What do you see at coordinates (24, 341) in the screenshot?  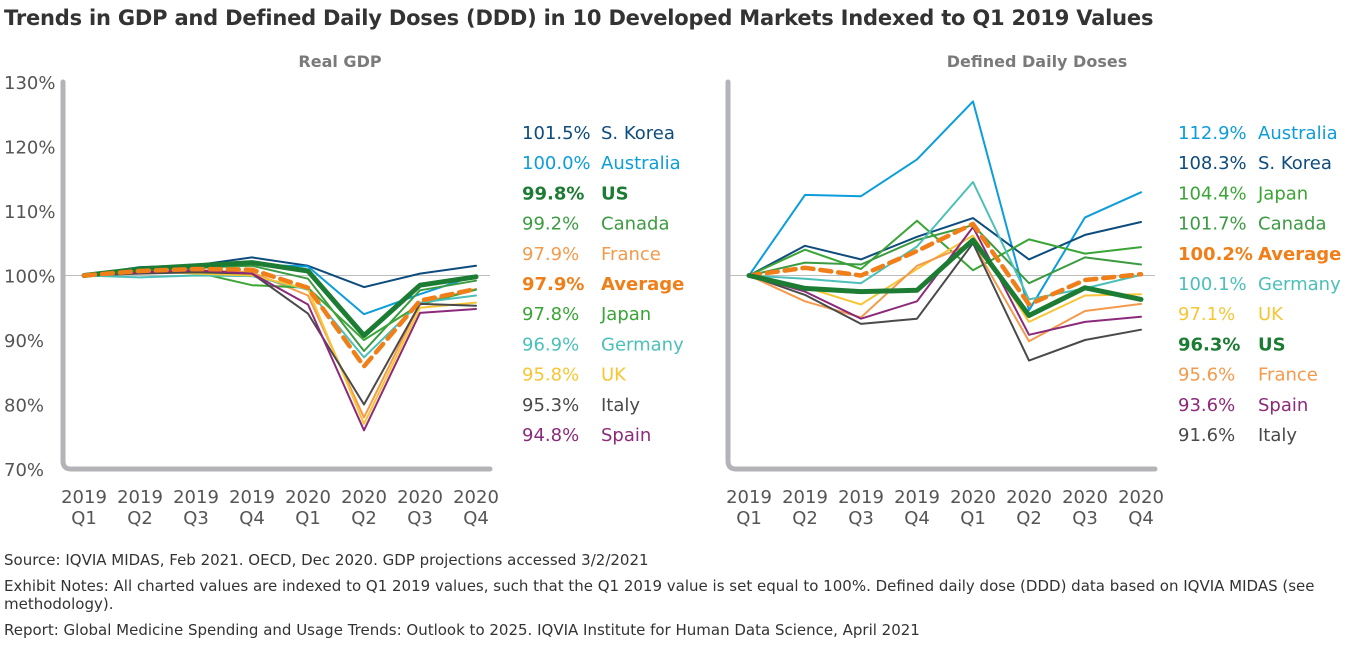 I see `y-tick-label: 90%` at bounding box center [24, 341].